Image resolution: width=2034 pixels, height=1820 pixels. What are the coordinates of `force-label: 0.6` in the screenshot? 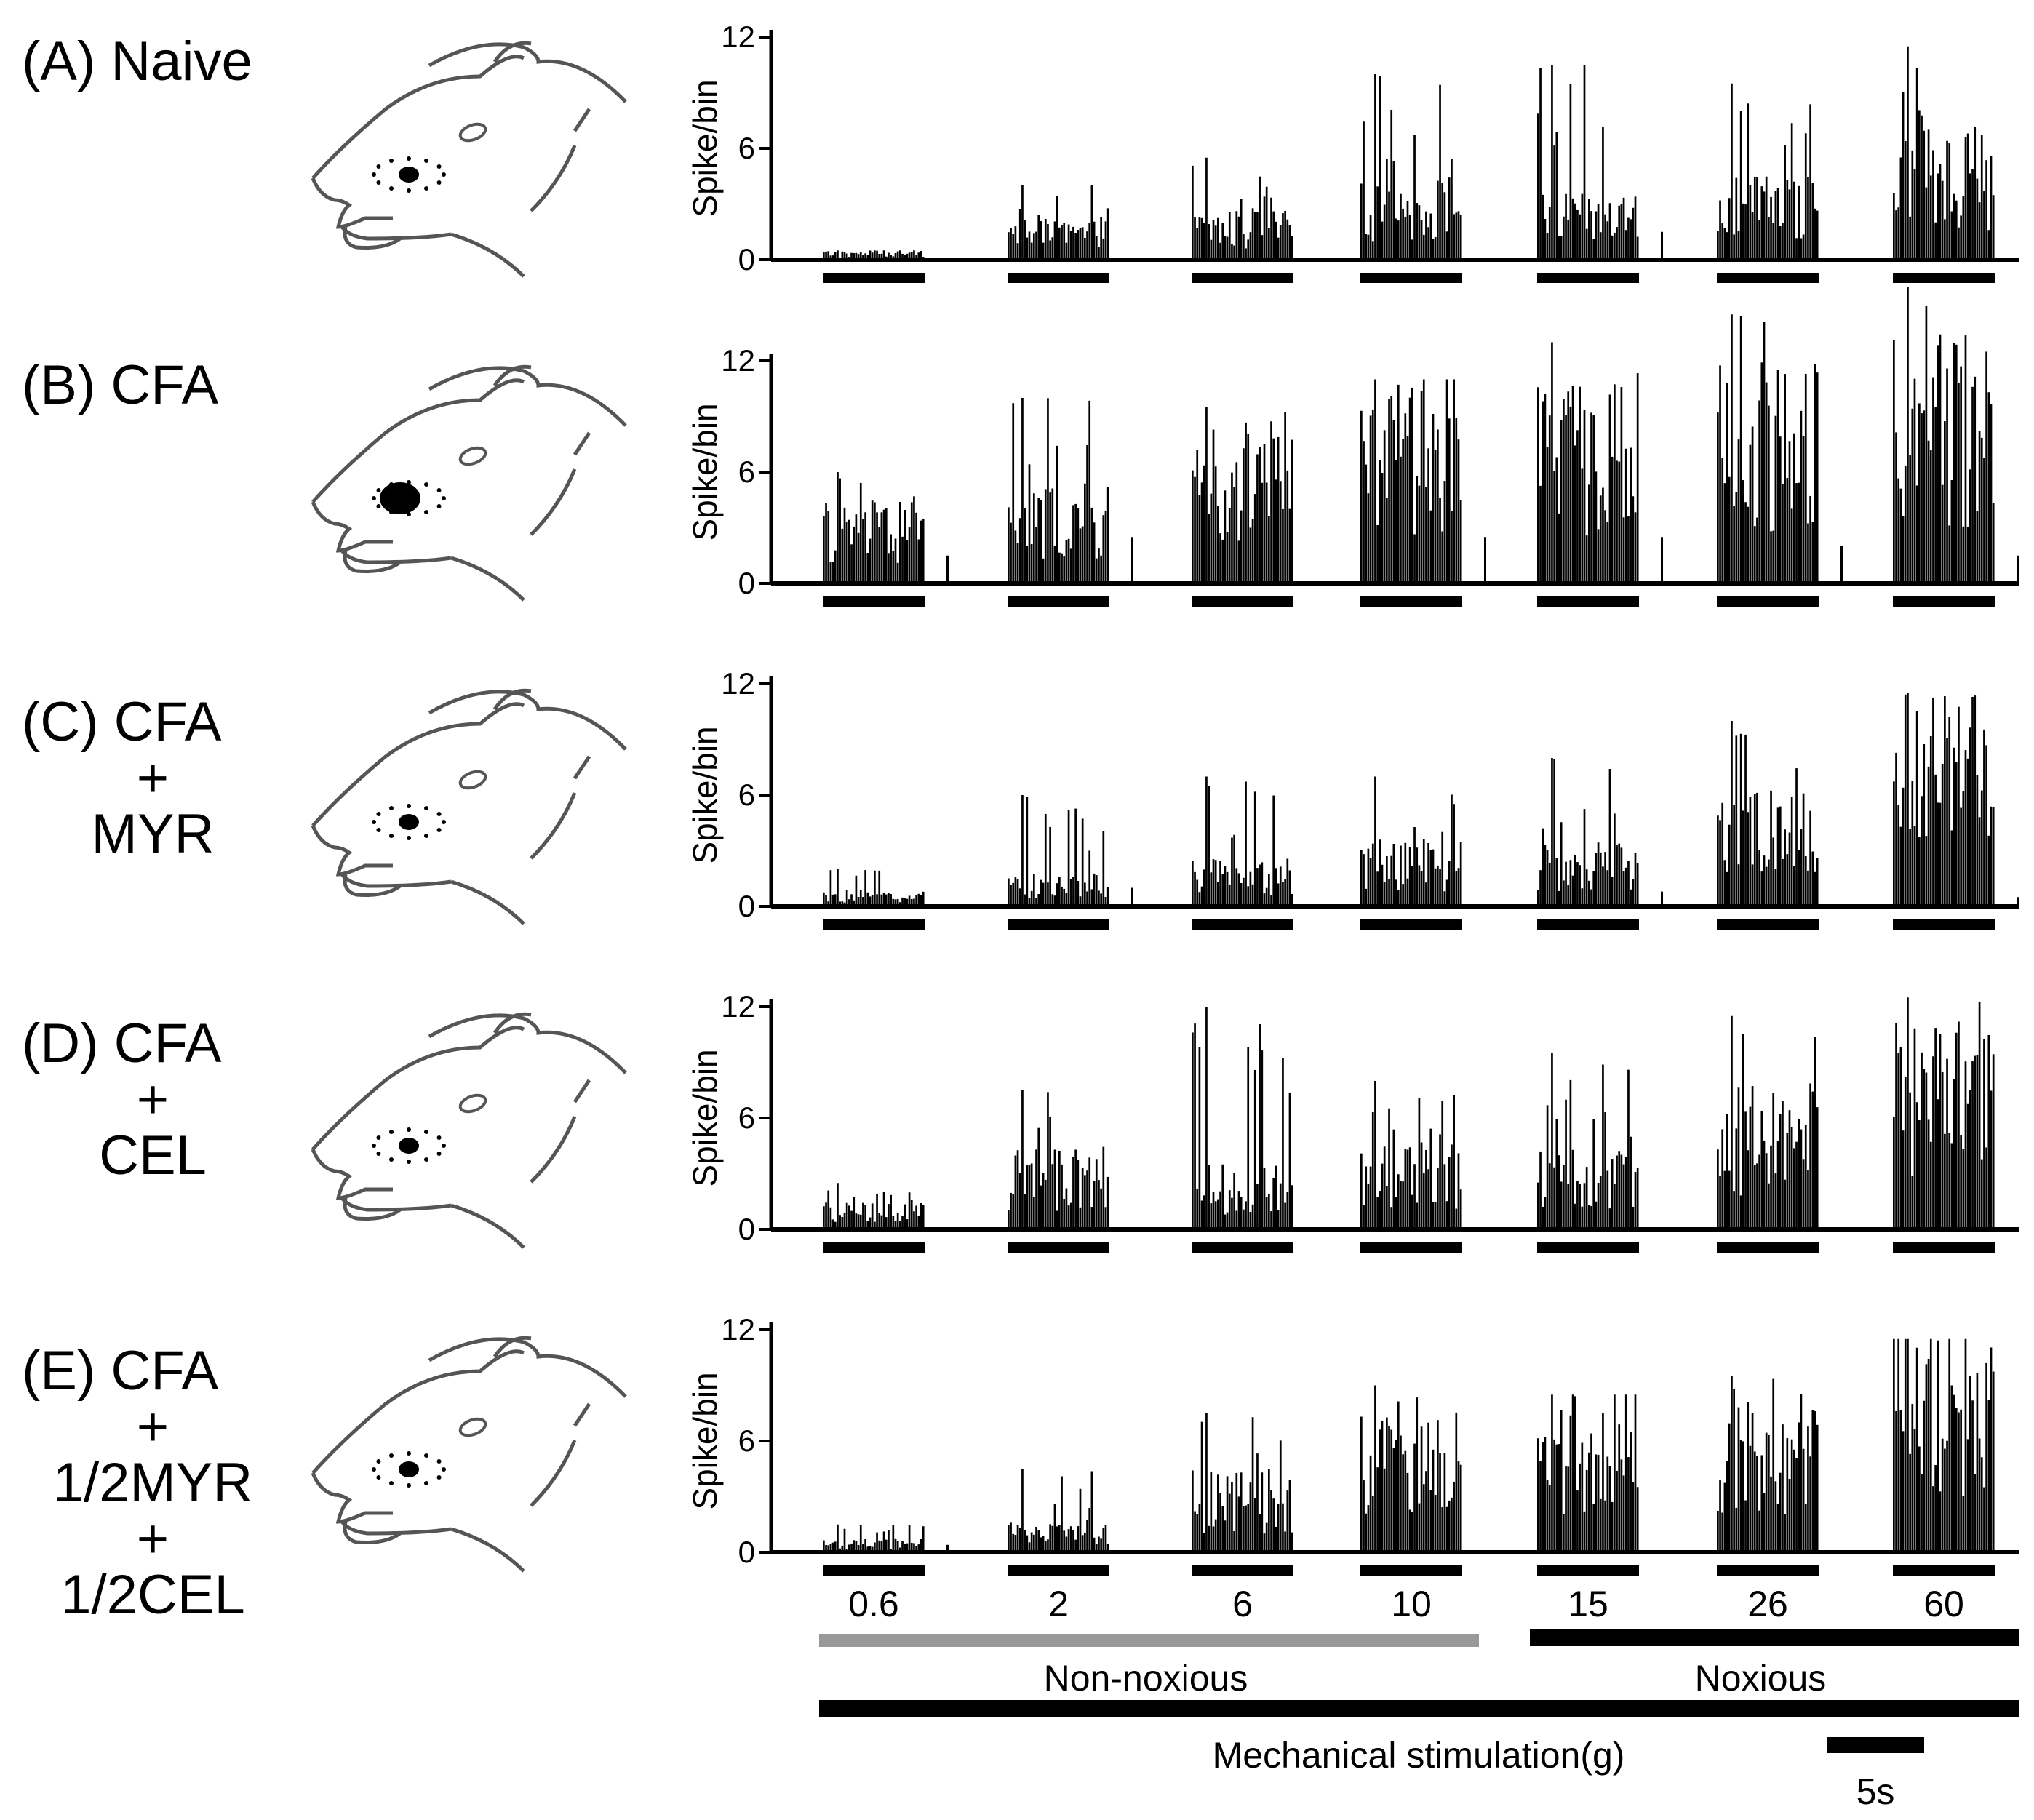 It's located at (874, 1604).